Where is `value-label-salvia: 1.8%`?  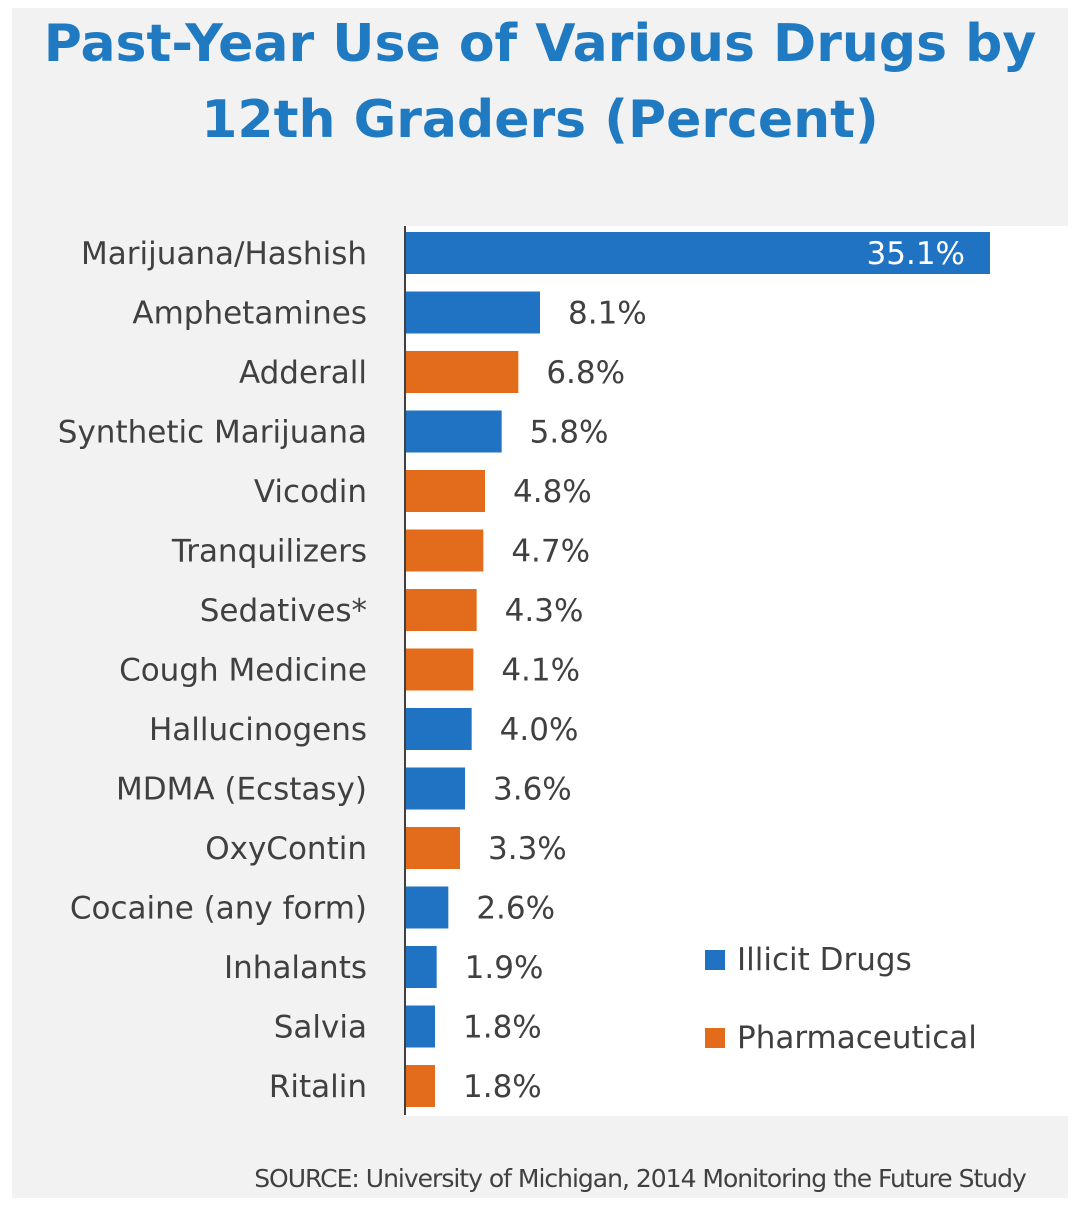
value-label-salvia: 1.8% is located at coordinates (502, 1028).